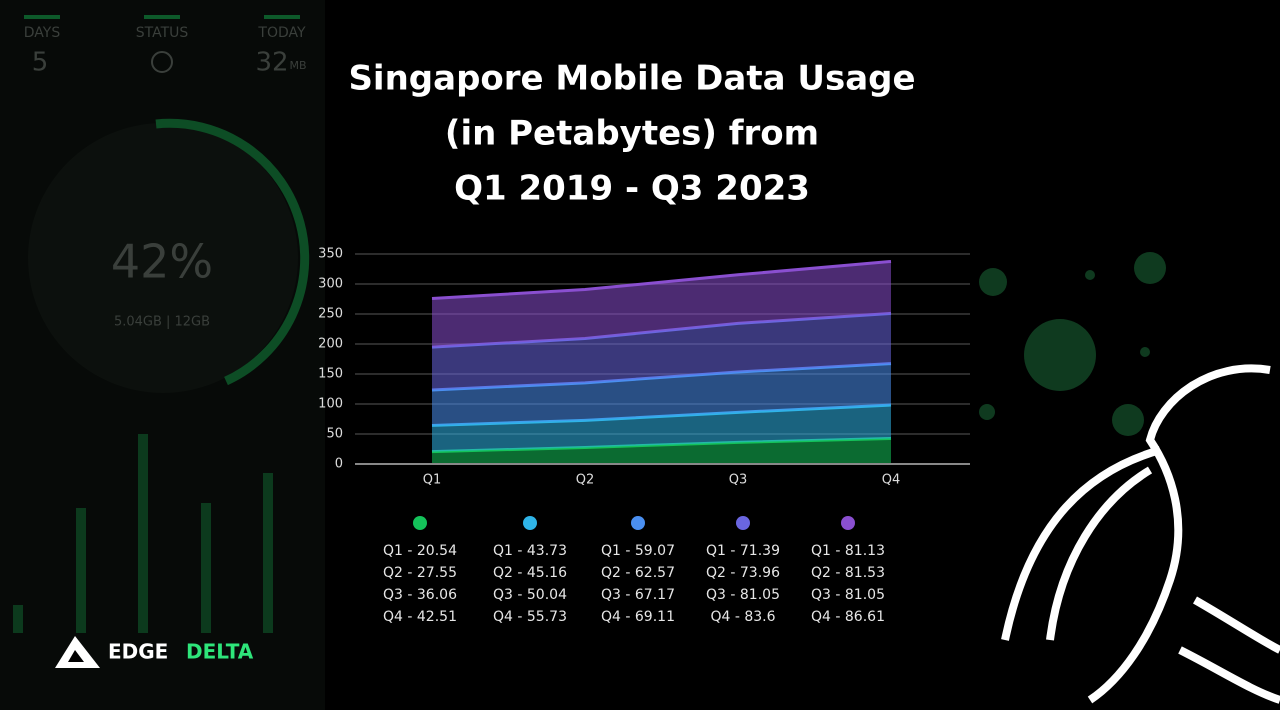 This screenshot has height=710, width=1280. What do you see at coordinates (661, 279) in the screenshot?
I see `area-edge` at bounding box center [661, 279].